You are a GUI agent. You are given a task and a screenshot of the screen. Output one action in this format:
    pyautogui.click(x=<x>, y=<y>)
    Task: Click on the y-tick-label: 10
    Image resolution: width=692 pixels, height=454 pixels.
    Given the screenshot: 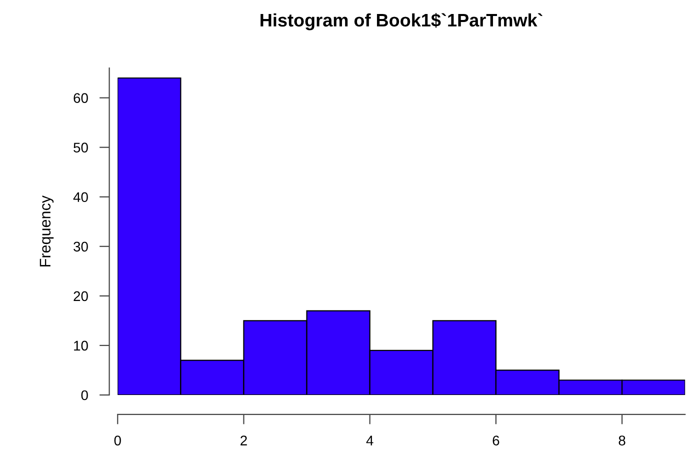 What is the action you would take?
    pyautogui.click(x=81, y=345)
    